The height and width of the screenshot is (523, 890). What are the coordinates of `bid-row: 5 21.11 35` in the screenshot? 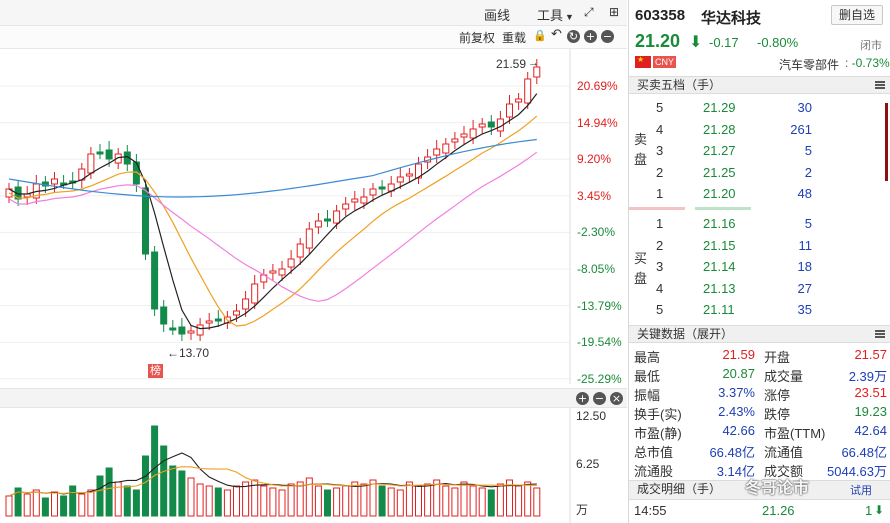 It's located at (759, 309).